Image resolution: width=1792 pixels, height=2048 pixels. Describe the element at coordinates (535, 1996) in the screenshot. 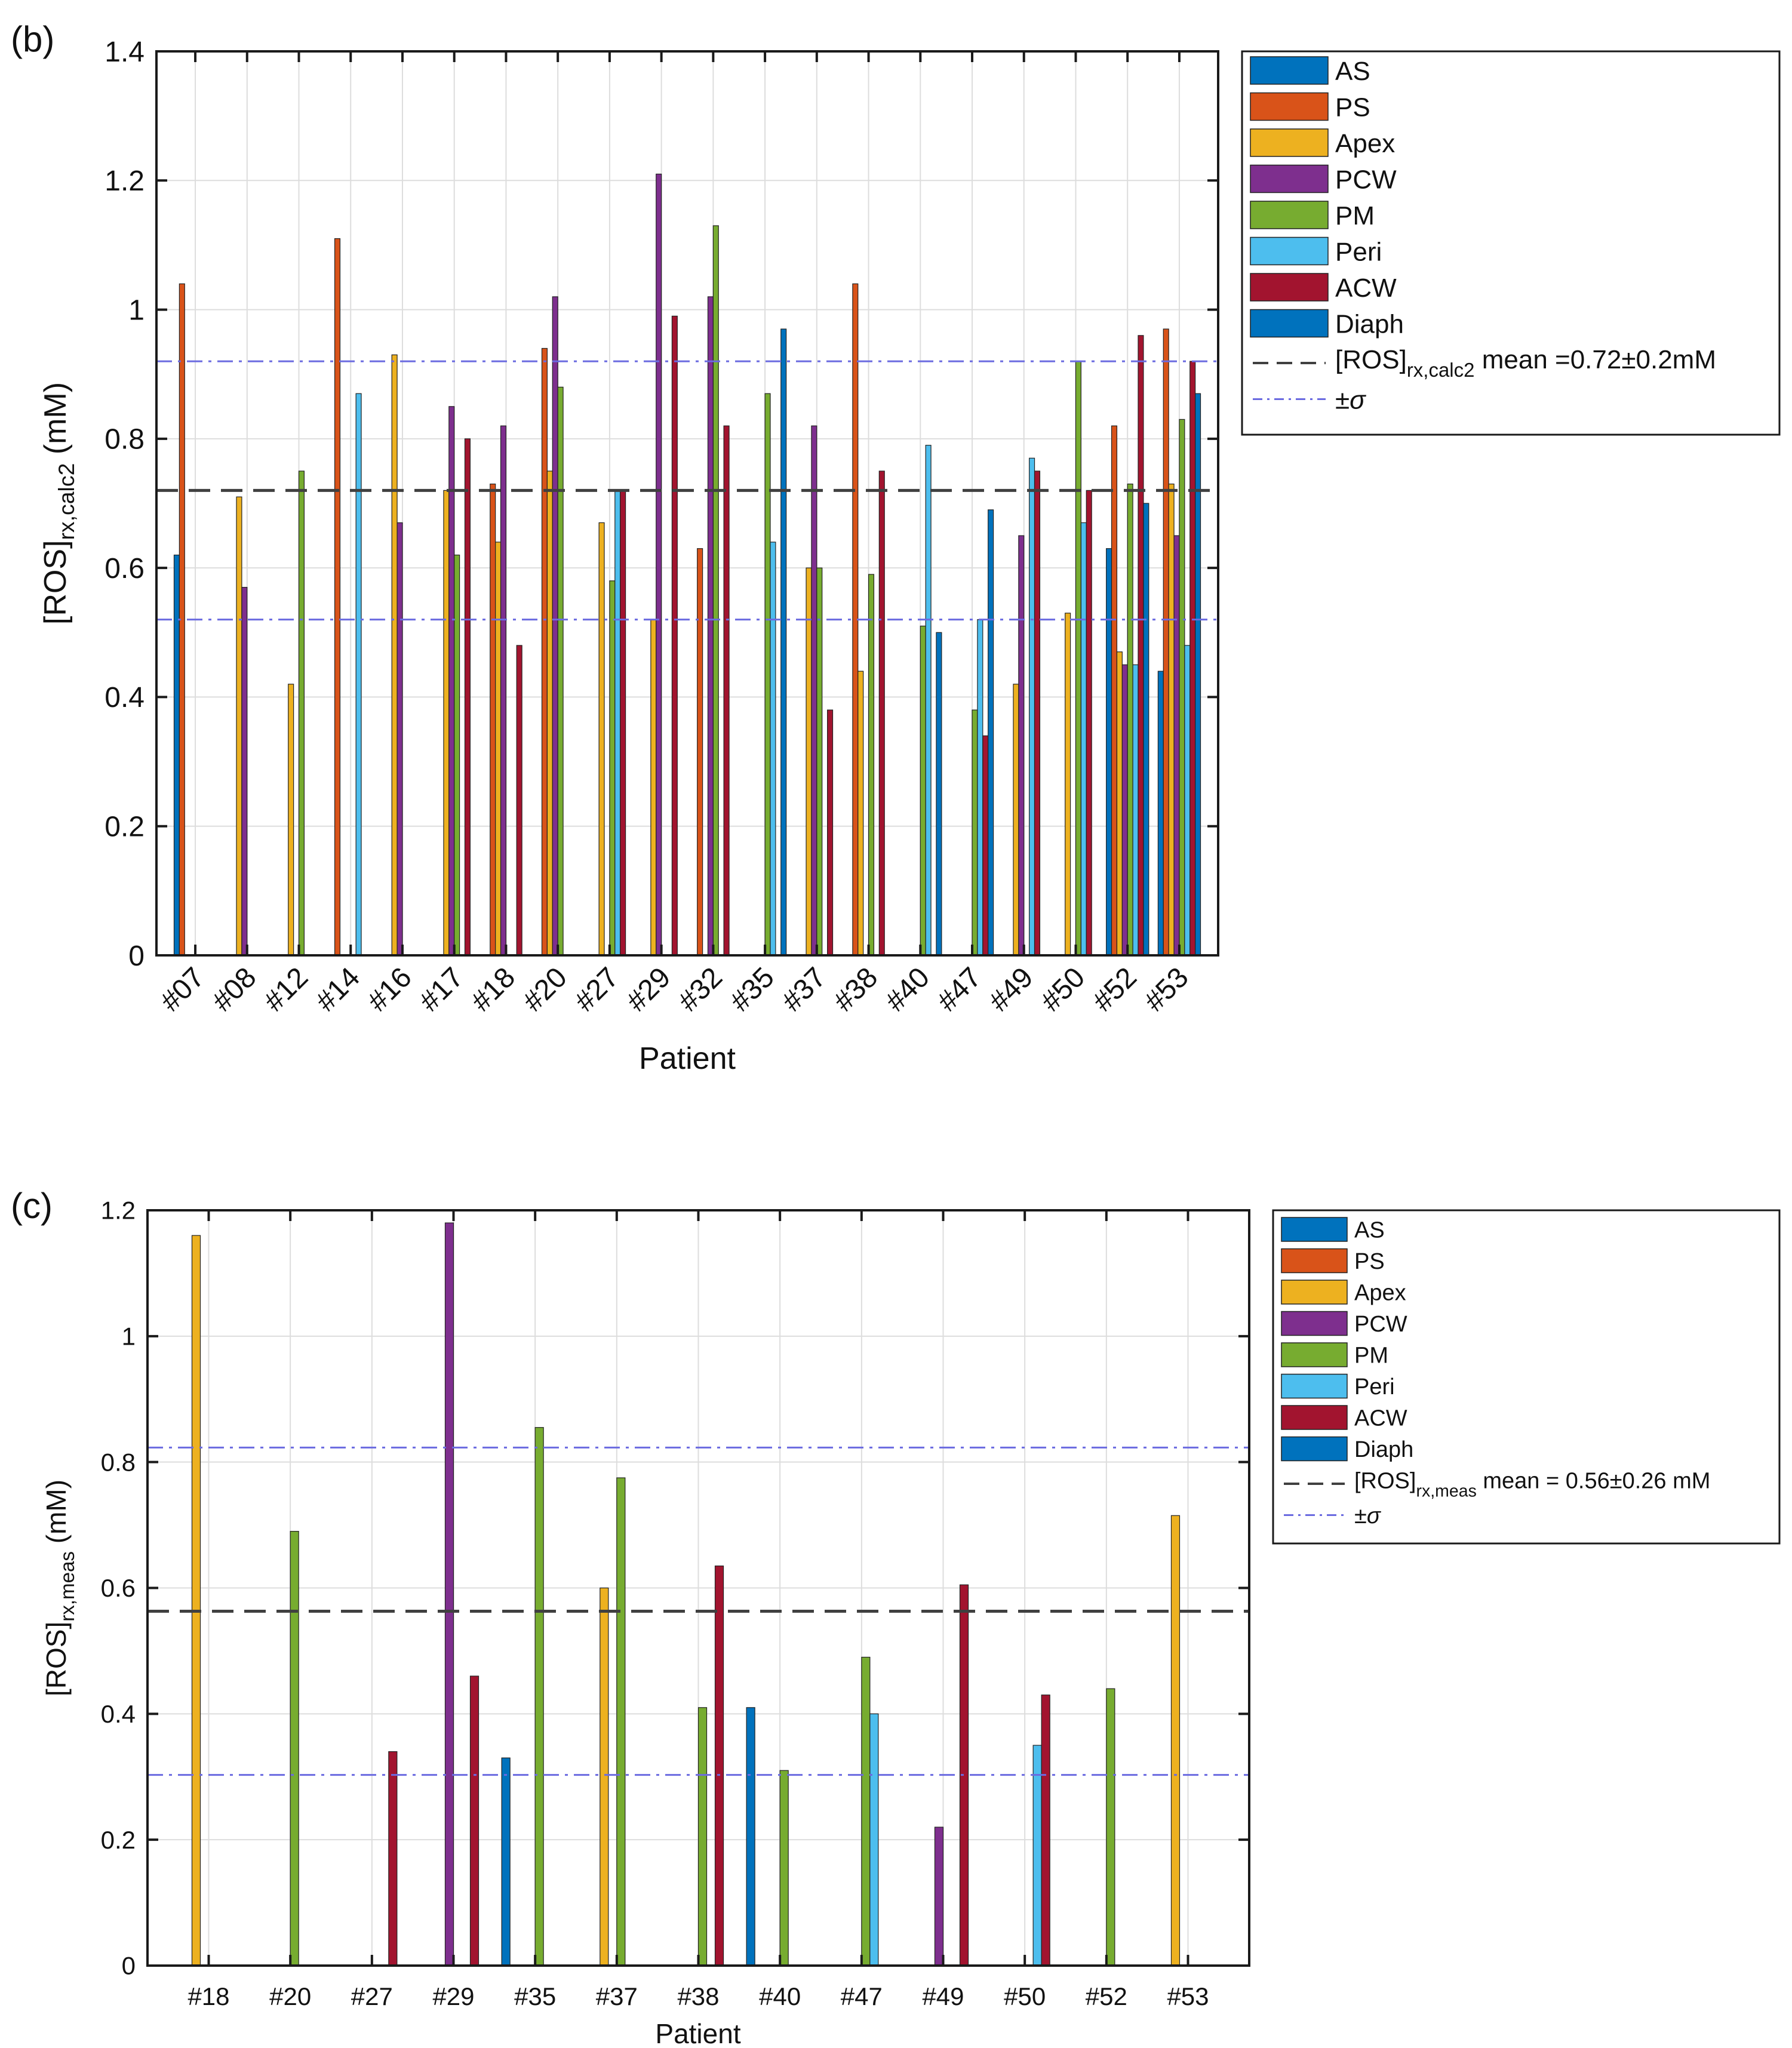

I see `x-tick-label-c-4: #35` at that location.